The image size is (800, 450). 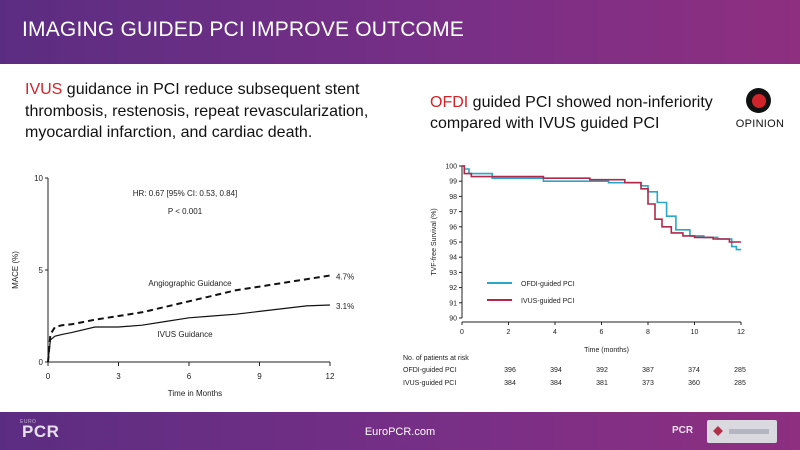 What do you see at coordinates (510, 370) in the screenshot?
I see `risk-table-cell: 396` at bounding box center [510, 370].